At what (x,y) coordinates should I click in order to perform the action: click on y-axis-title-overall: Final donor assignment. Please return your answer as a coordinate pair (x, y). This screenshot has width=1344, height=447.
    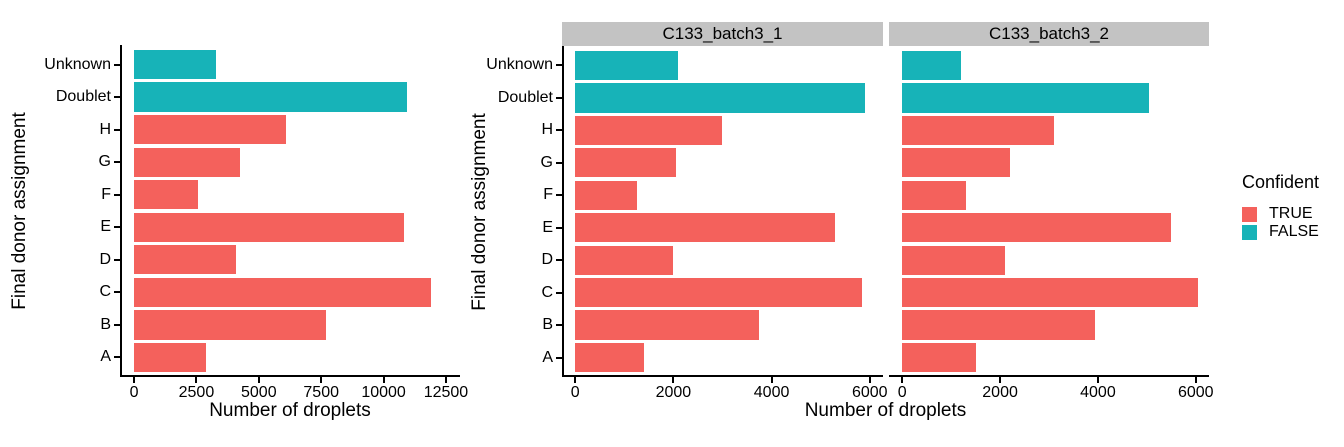
    Looking at the image, I should click on (20, 211).